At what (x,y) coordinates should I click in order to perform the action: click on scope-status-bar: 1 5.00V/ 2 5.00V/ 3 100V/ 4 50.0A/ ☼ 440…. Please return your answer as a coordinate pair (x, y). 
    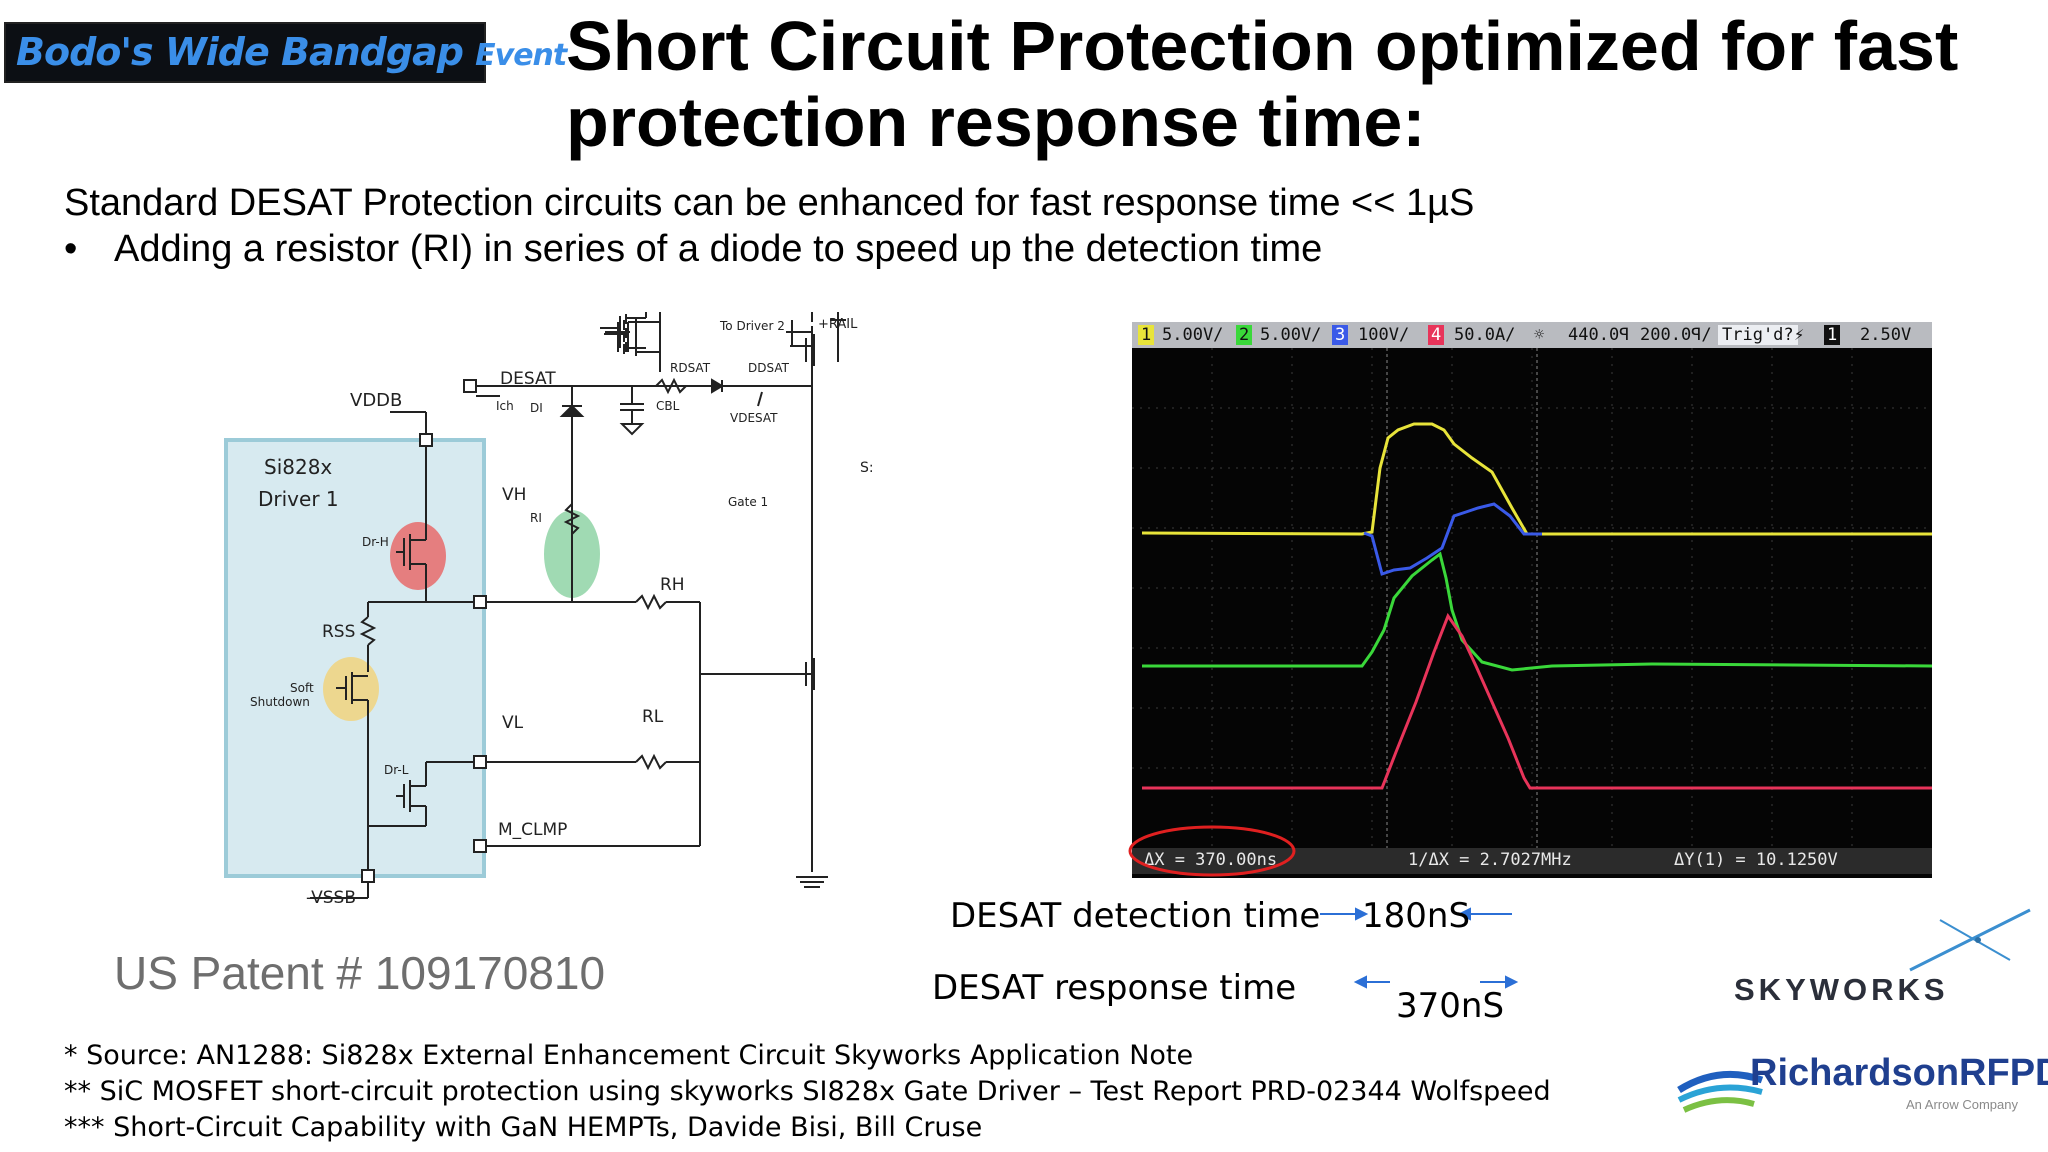
    Looking at the image, I should click on (1532, 335).